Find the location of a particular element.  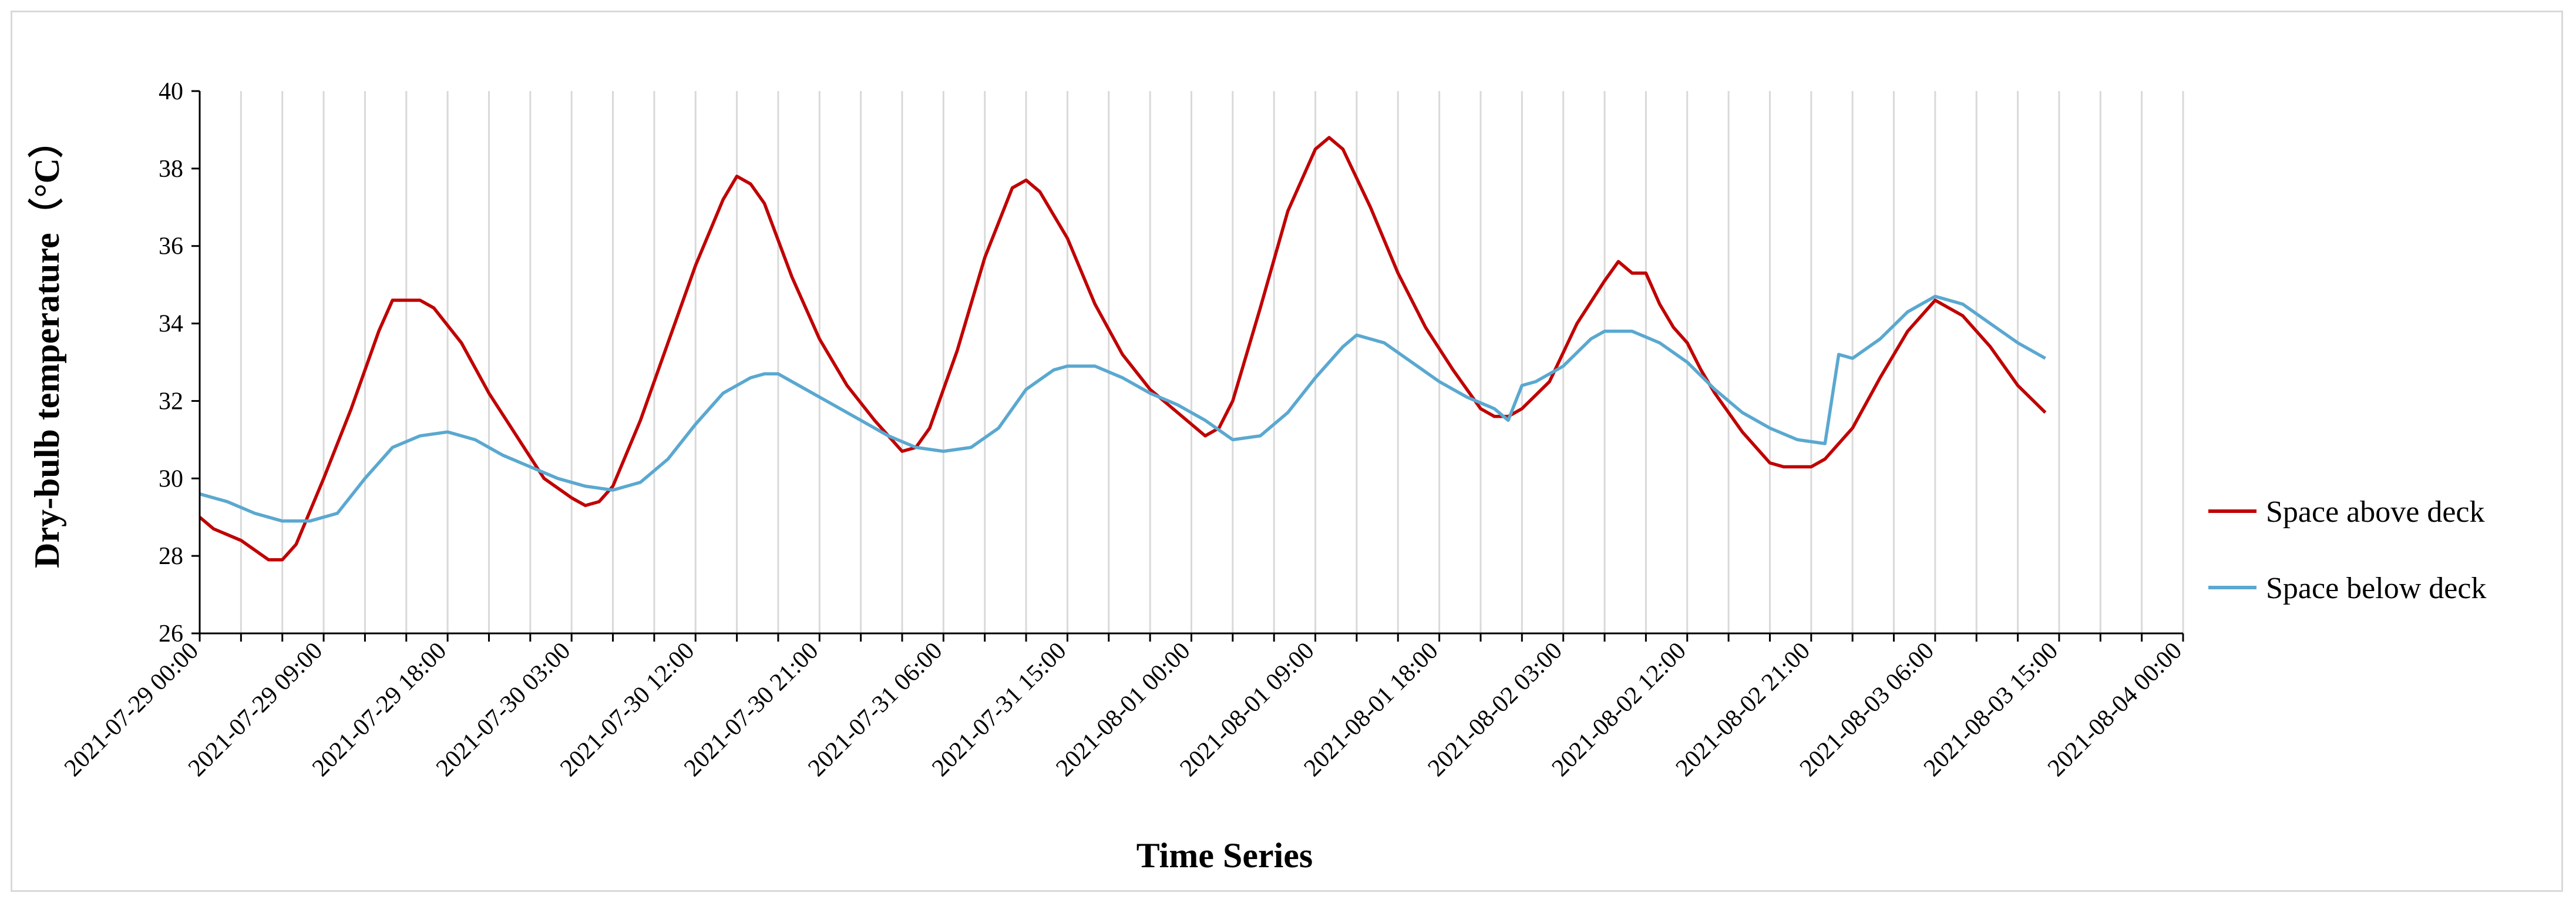

x-tick-label: 2021-08-03 06:00 is located at coordinates (1867, 709).